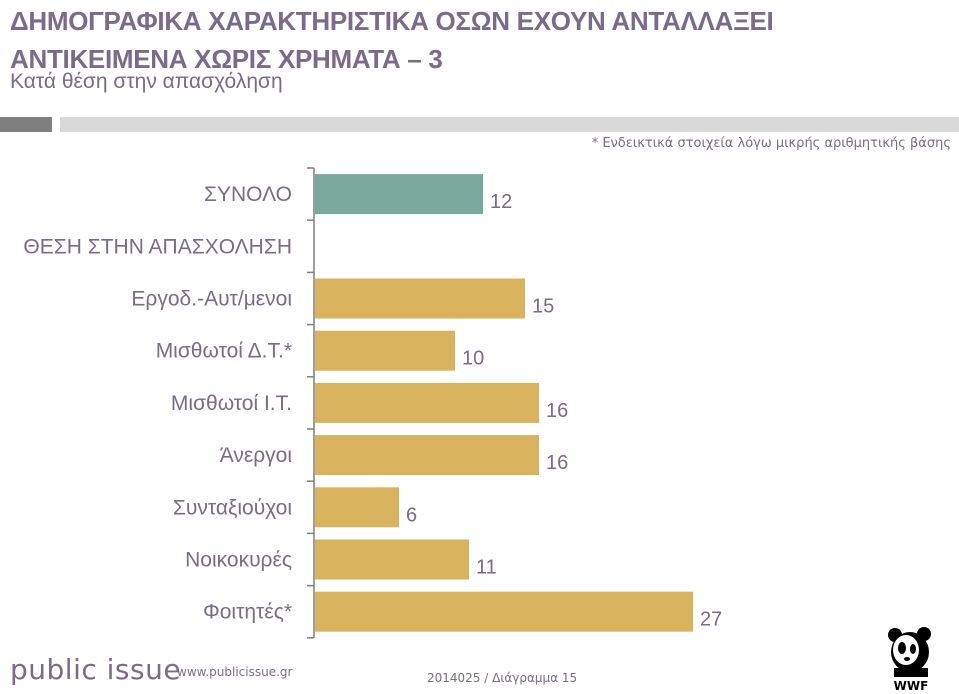 This screenshot has height=694, width=959. Describe the element at coordinates (509, 124) in the screenshot. I see `header-divider-light` at that location.